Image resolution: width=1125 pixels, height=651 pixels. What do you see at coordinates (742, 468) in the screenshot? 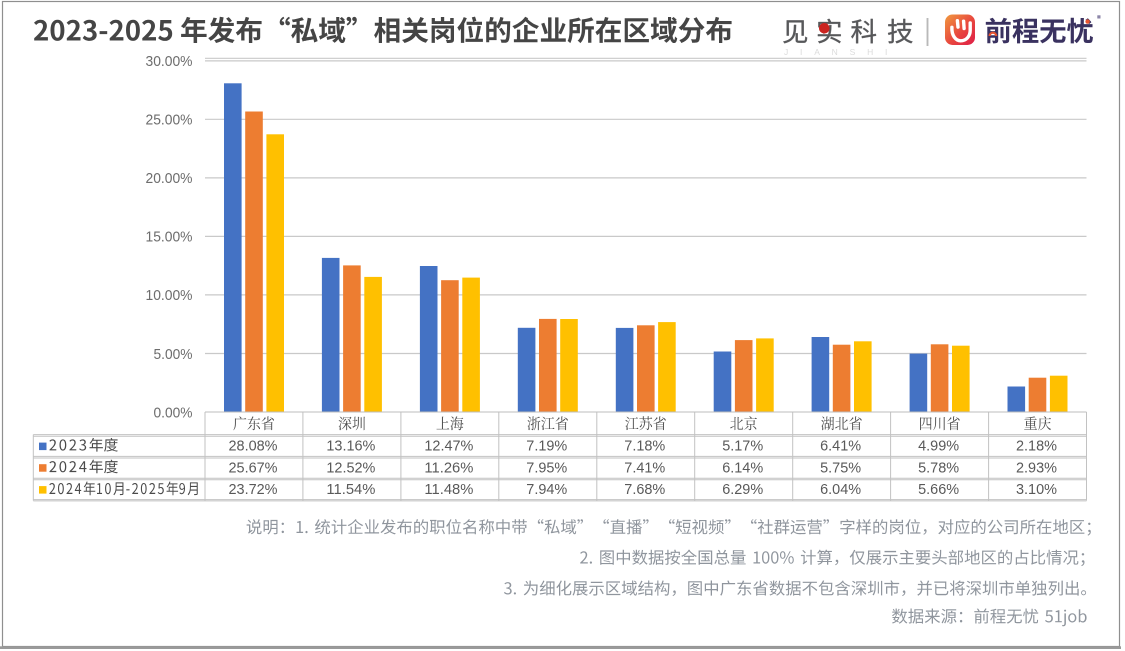
I see `svg-text: 6.14%` at bounding box center [742, 468].